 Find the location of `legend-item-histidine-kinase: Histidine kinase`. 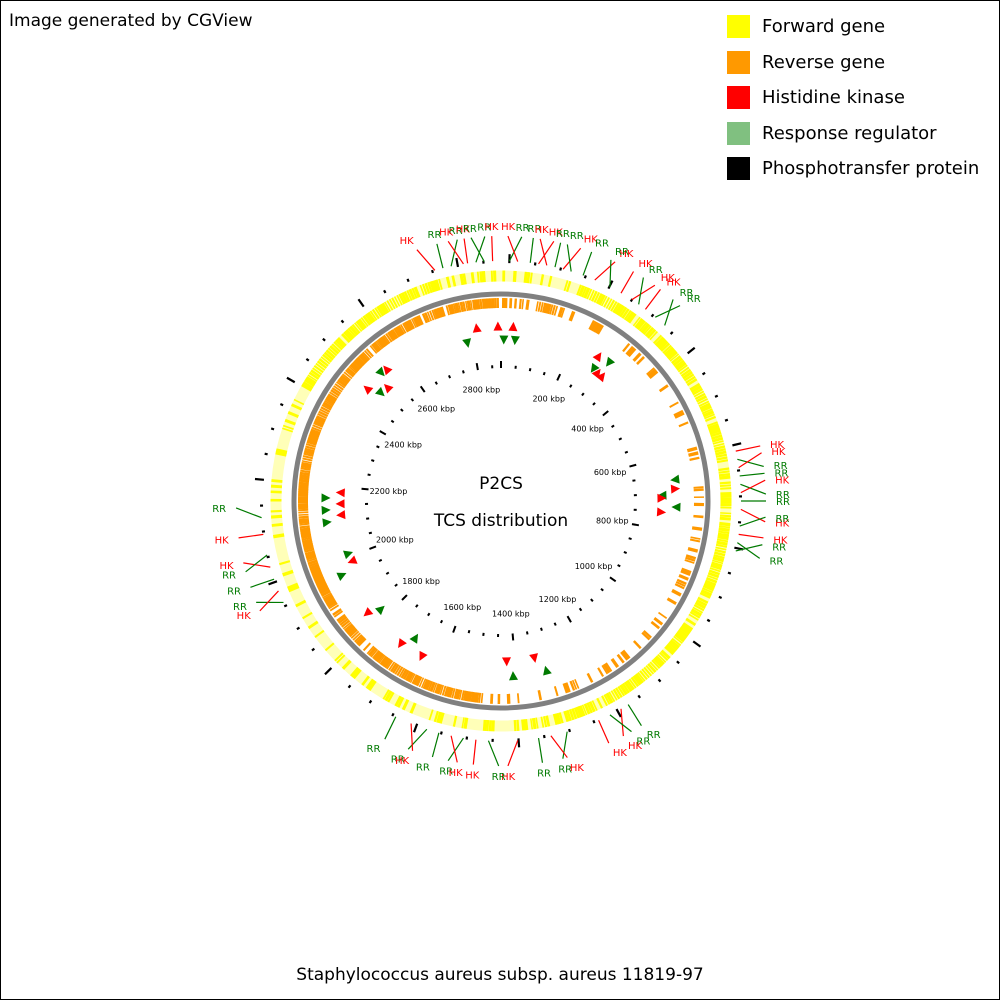

legend-item-histidine-kinase: Histidine kinase is located at coordinates (853, 98).